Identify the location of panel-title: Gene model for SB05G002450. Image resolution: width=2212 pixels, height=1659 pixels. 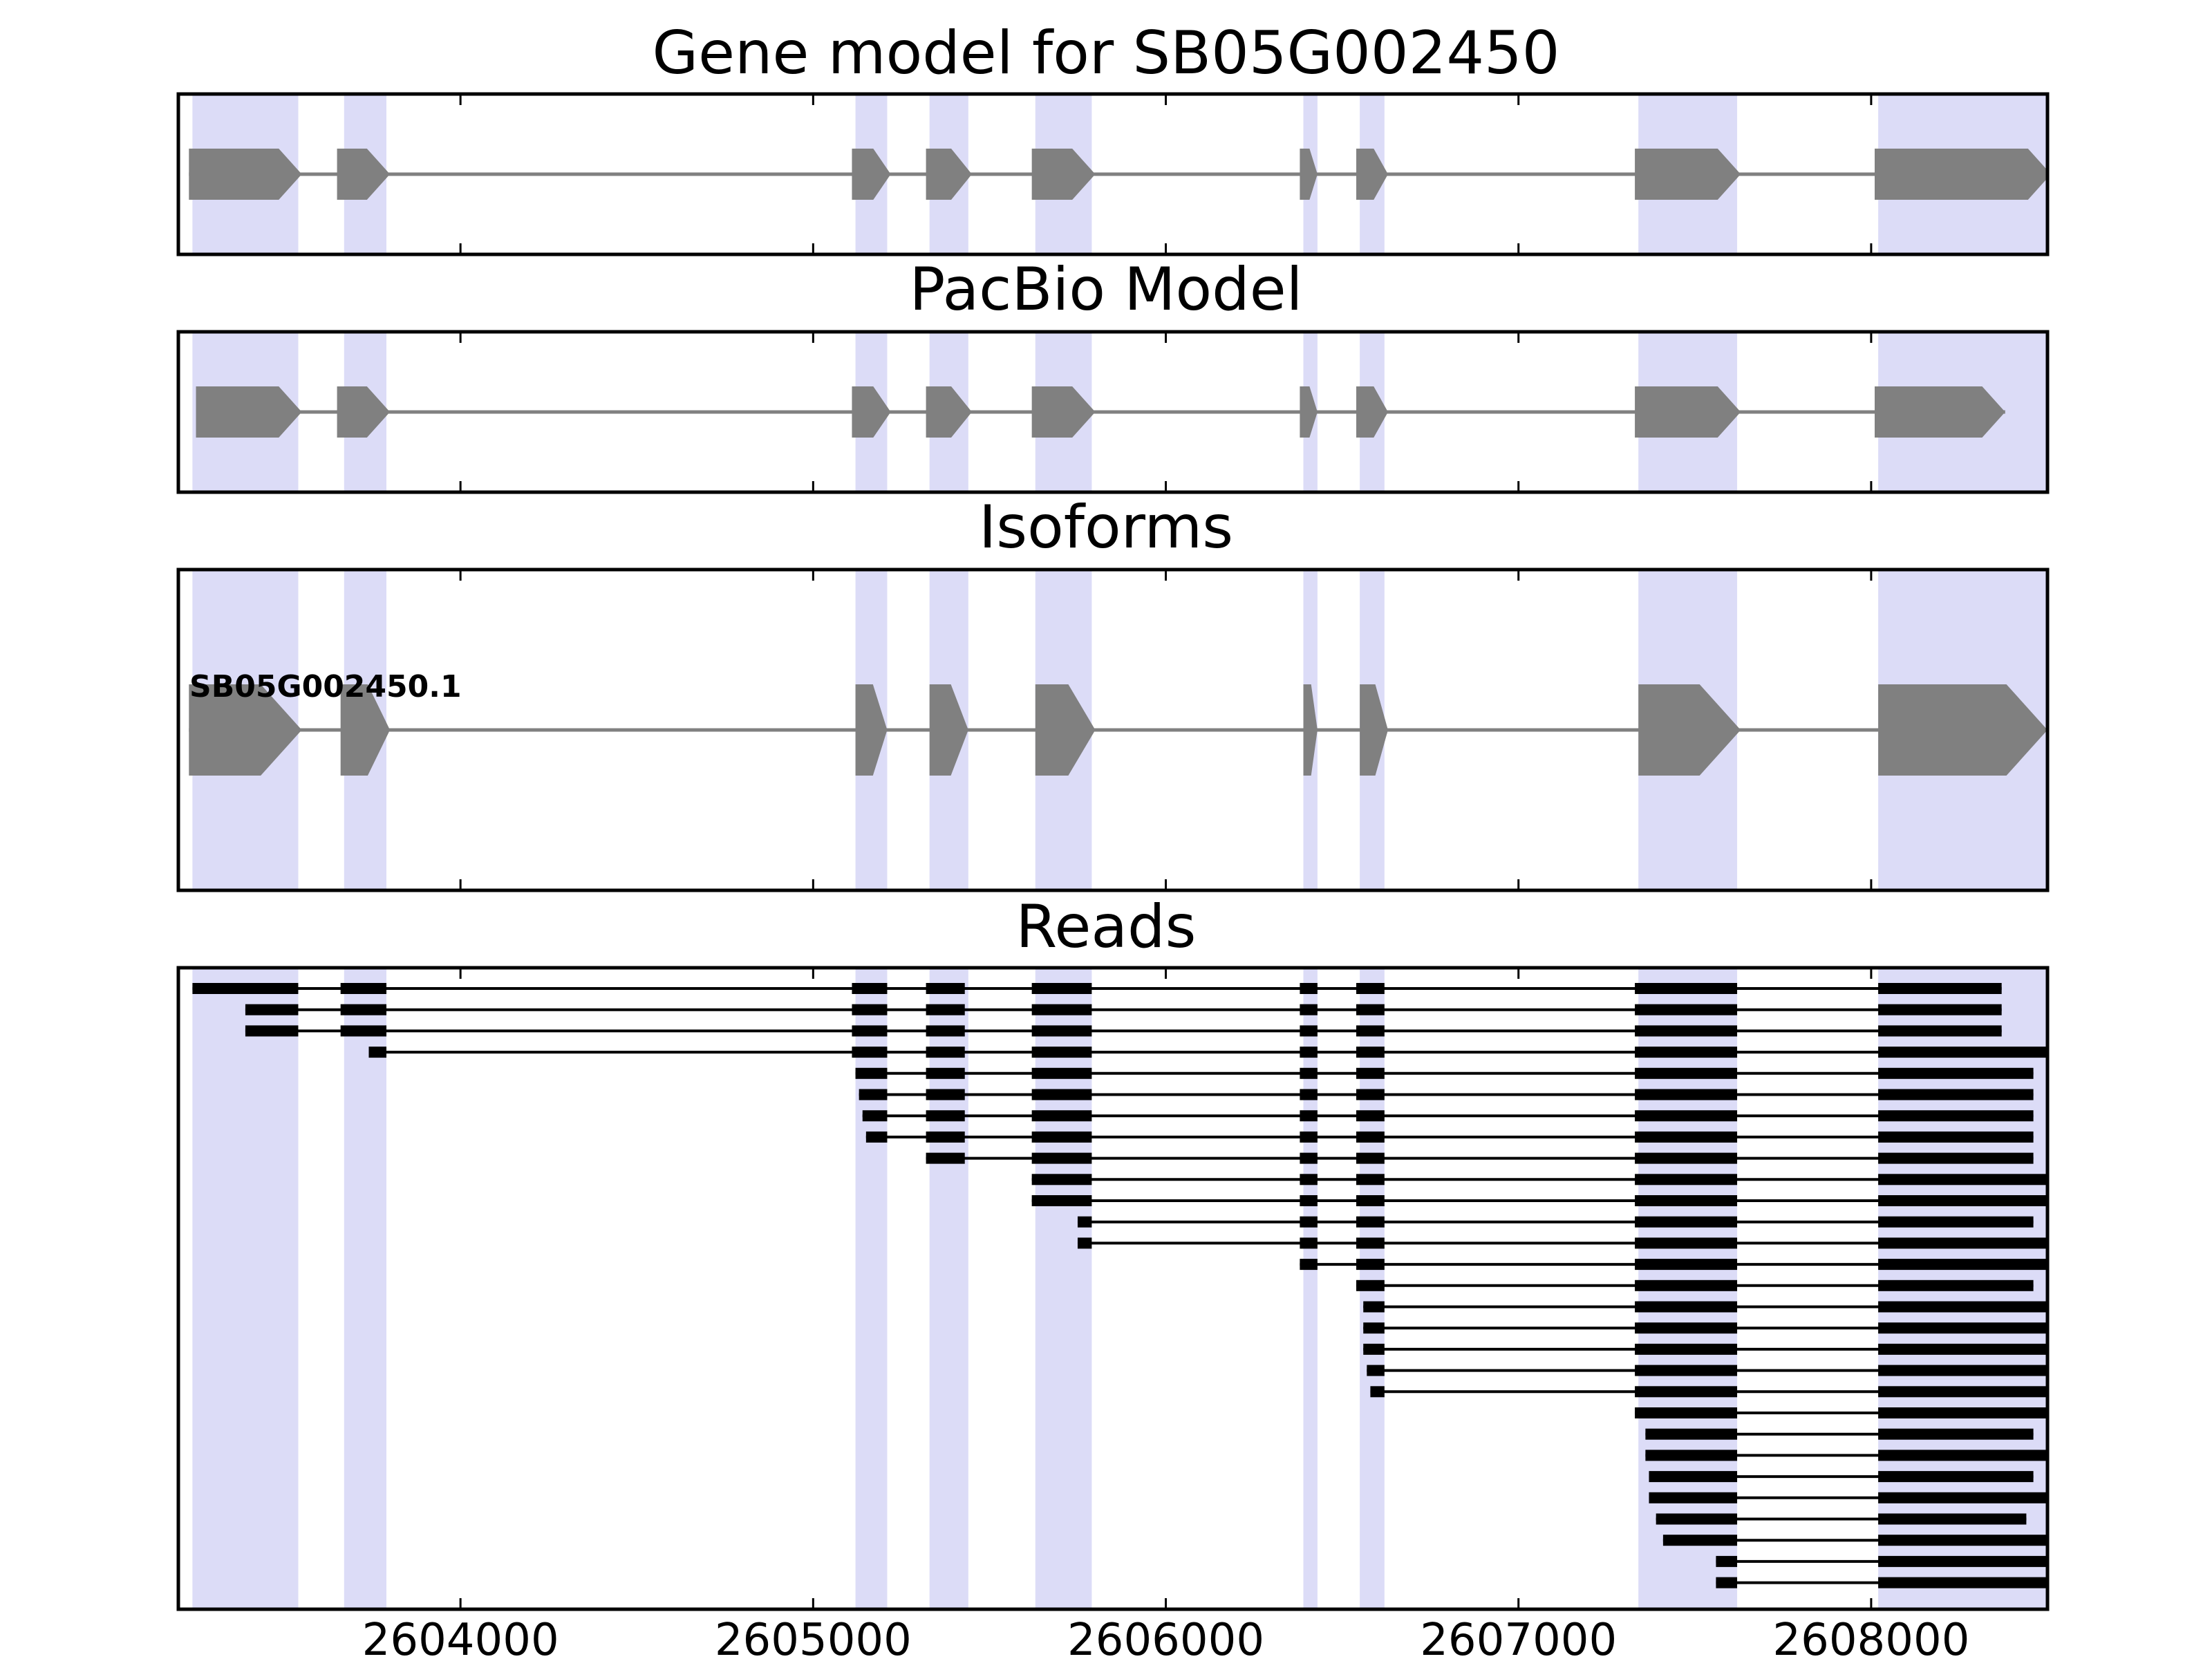
(1106, 54).